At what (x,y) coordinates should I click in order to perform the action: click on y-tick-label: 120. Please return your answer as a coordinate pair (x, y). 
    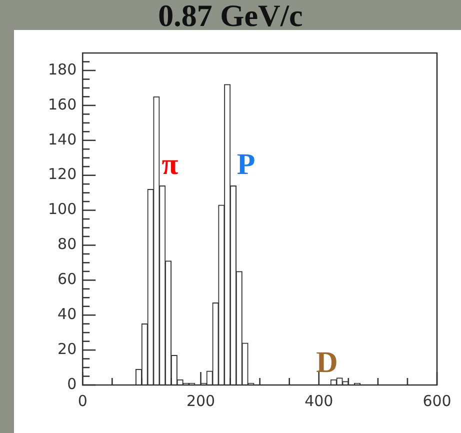
    Looking at the image, I should click on (62, 174).